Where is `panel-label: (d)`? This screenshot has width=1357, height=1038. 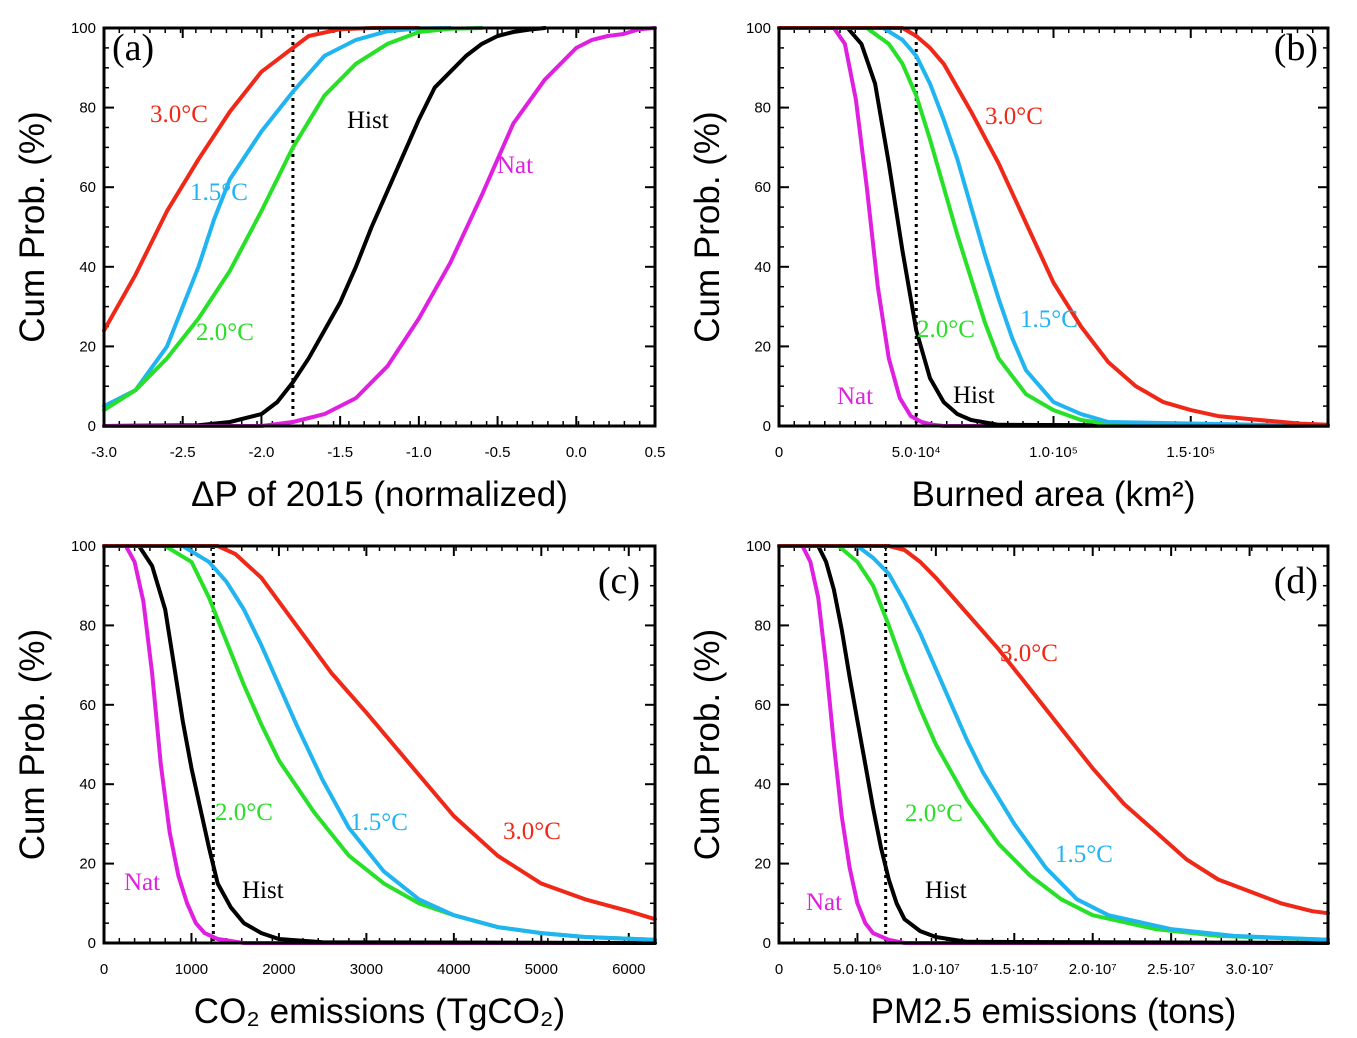
panel-label: (d) is located at coordinates (1296, 581).